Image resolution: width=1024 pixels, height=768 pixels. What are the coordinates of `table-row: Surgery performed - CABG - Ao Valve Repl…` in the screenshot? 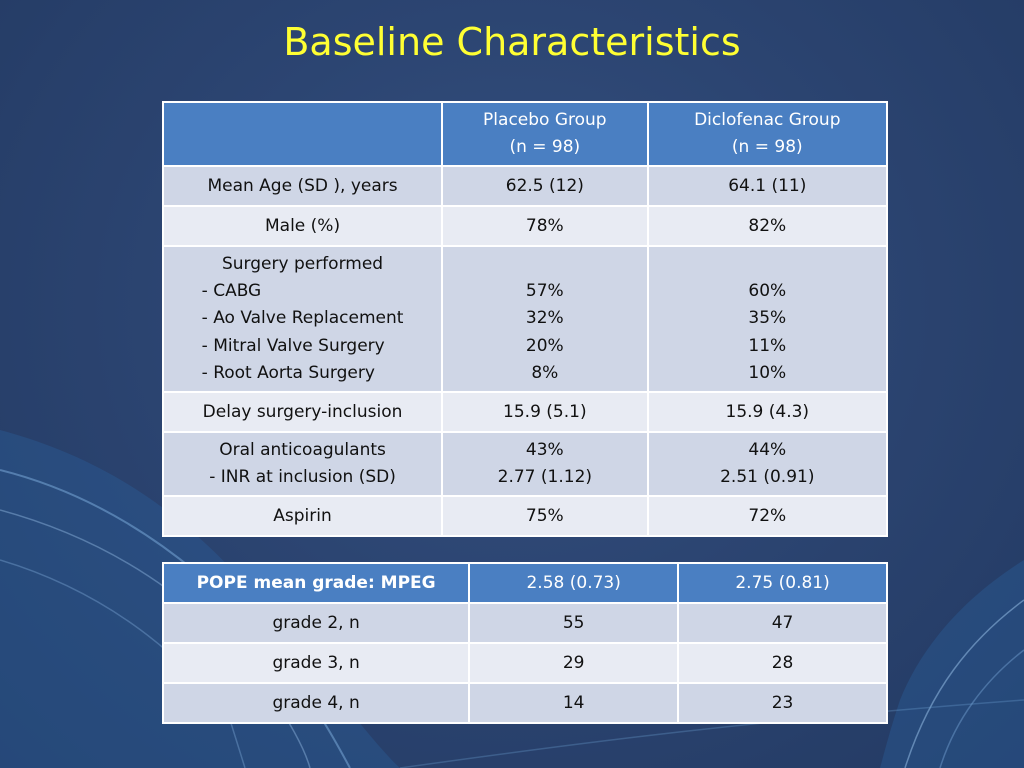 It's located at (525, 319).